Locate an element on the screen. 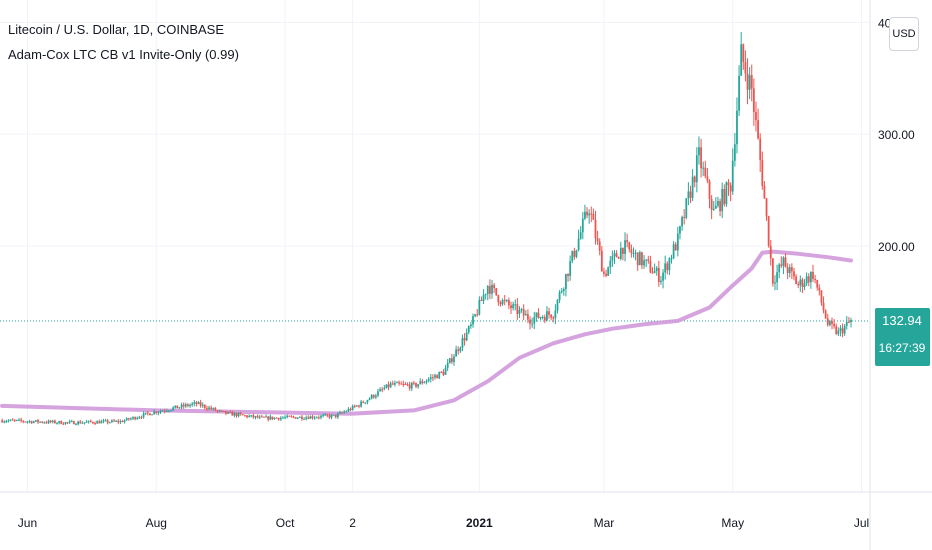 The image size is (932, 550). x-tick-label: Jul is located at coordinates (861, 523).